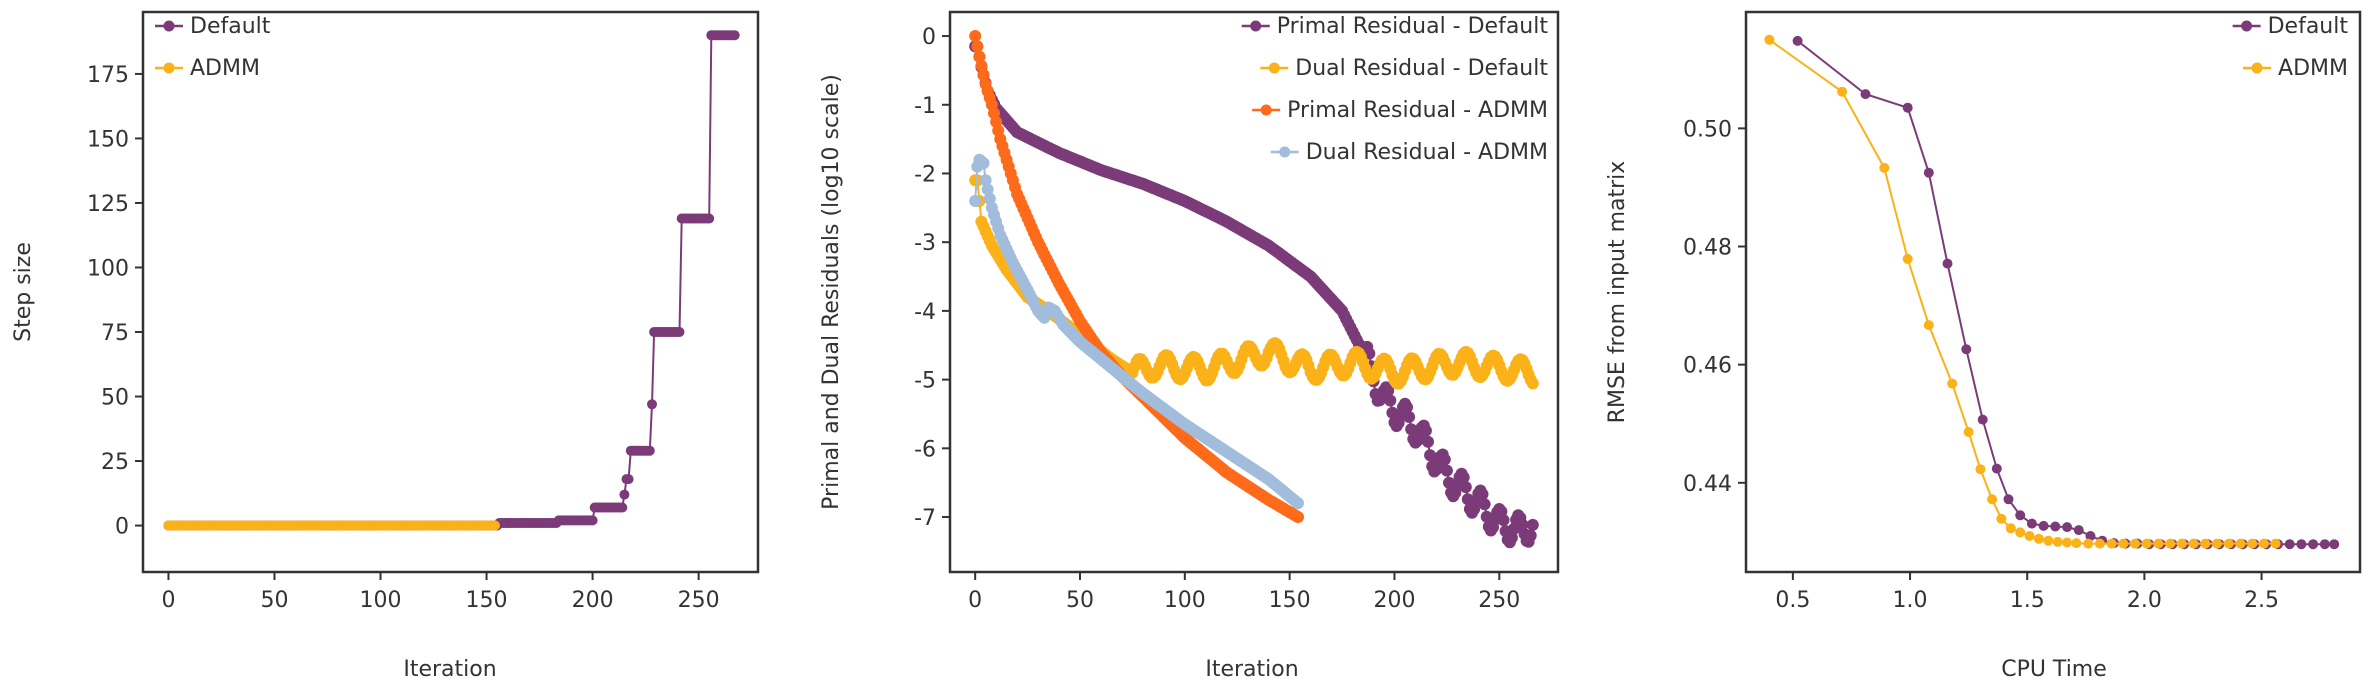  Describe the element at coordinates (381, 600) in the screenshot. I see `x-tick-label: 100` at that location.